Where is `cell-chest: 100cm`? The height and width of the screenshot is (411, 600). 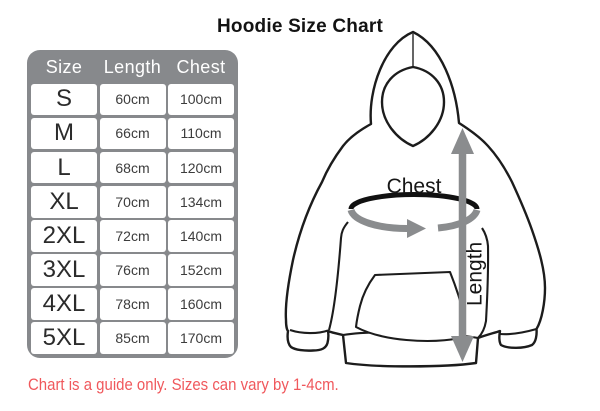
cell-chest: 100cm is located at coordinates (201, 99).